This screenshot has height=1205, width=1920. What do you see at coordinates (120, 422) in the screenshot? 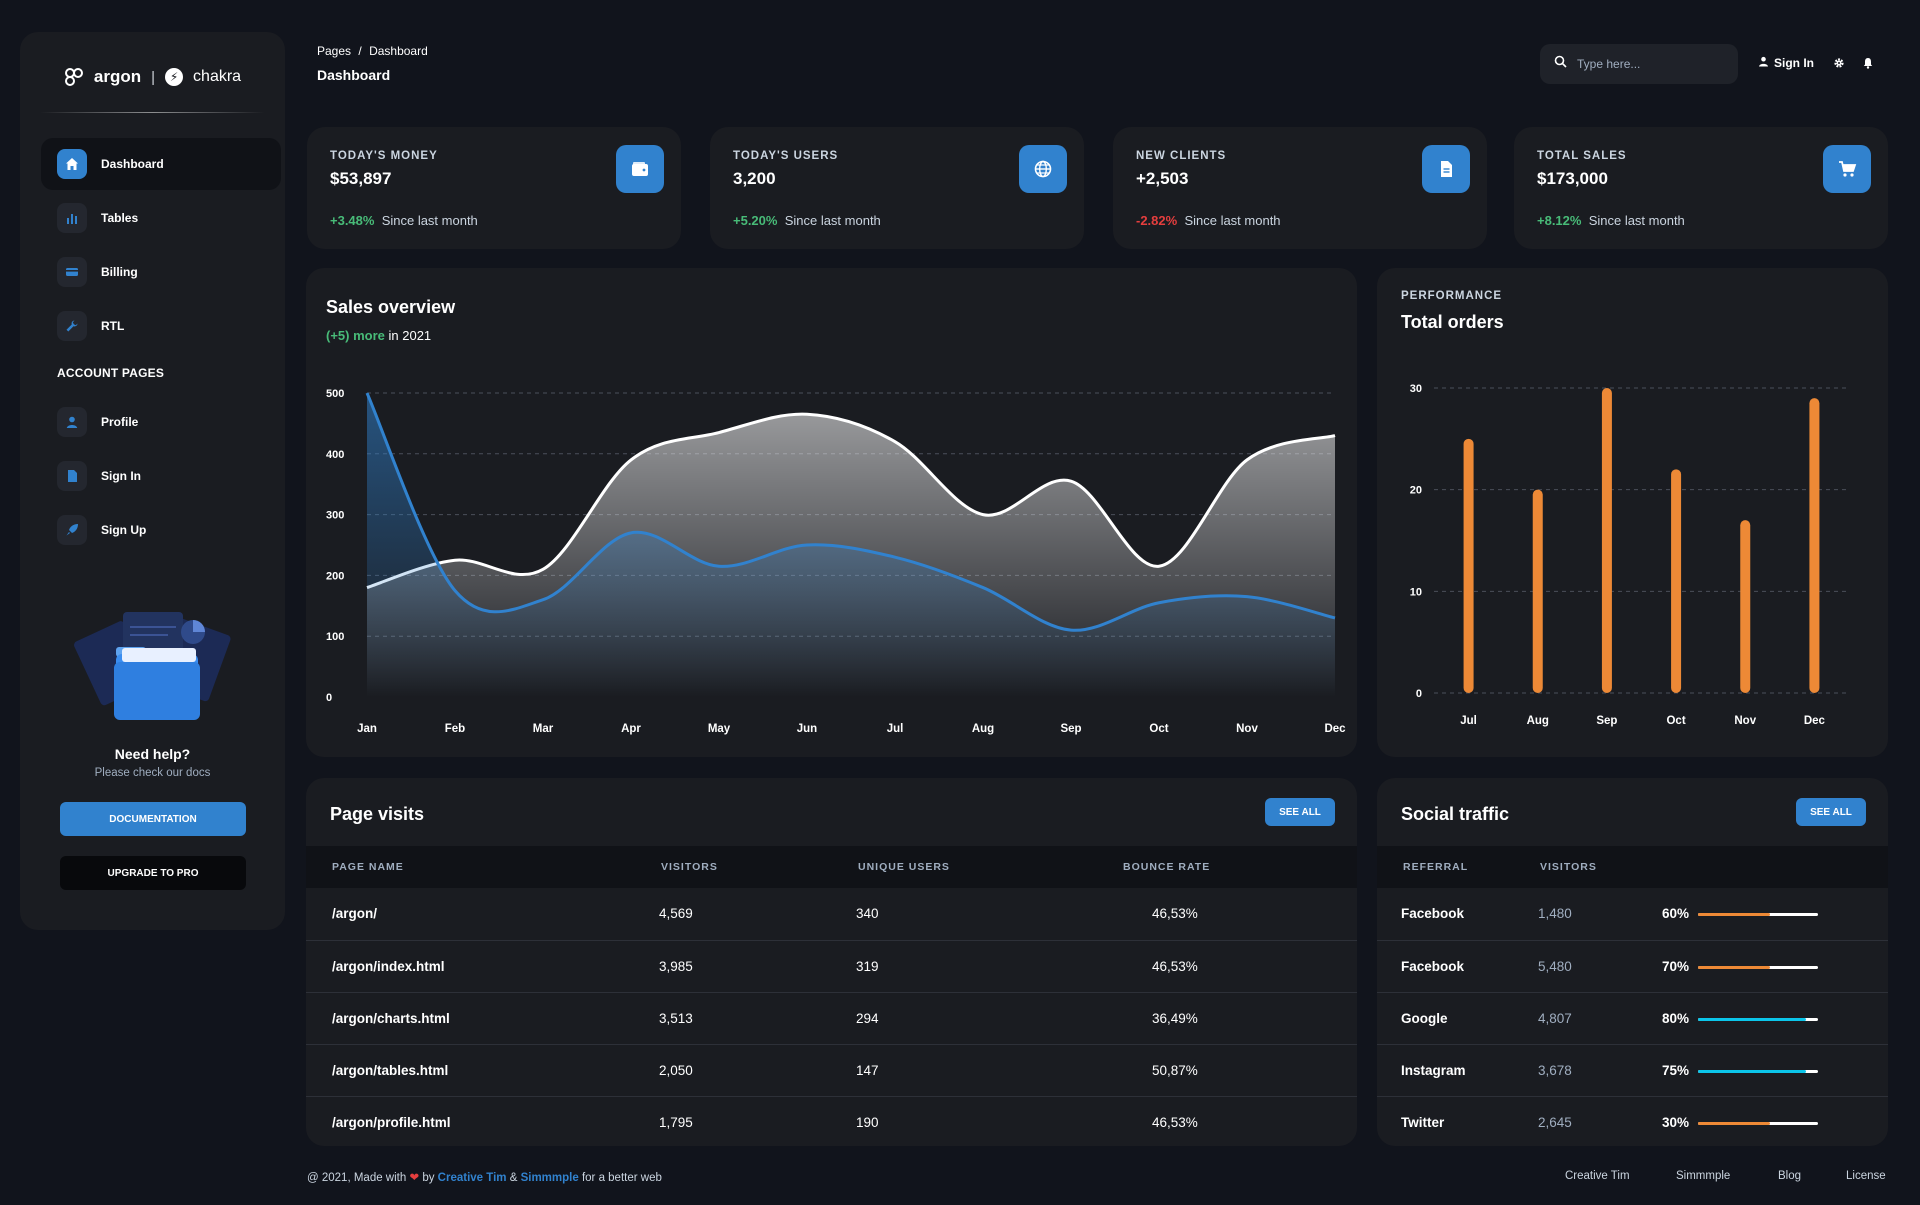
I see `sidebar-item-label: Profile` at bounding box center [120, 422].